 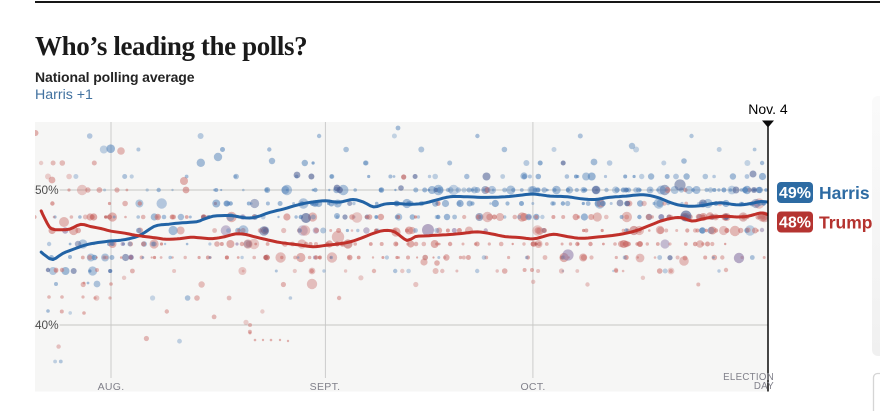 What do you see at coordinates (47, 190) in the screenshot?
I see `svg-text: 50%` at bounding box center [47, 190].